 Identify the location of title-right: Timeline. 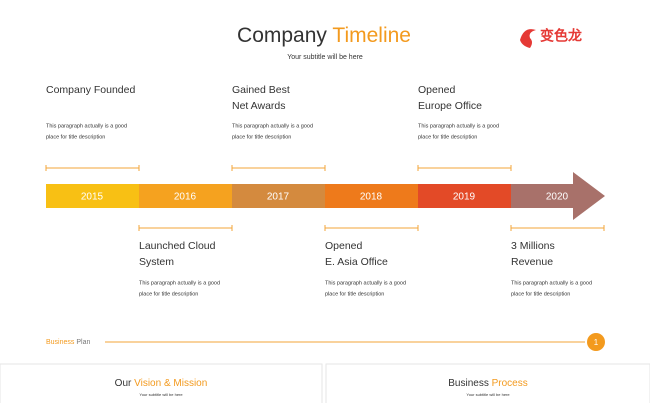
(371, 35).